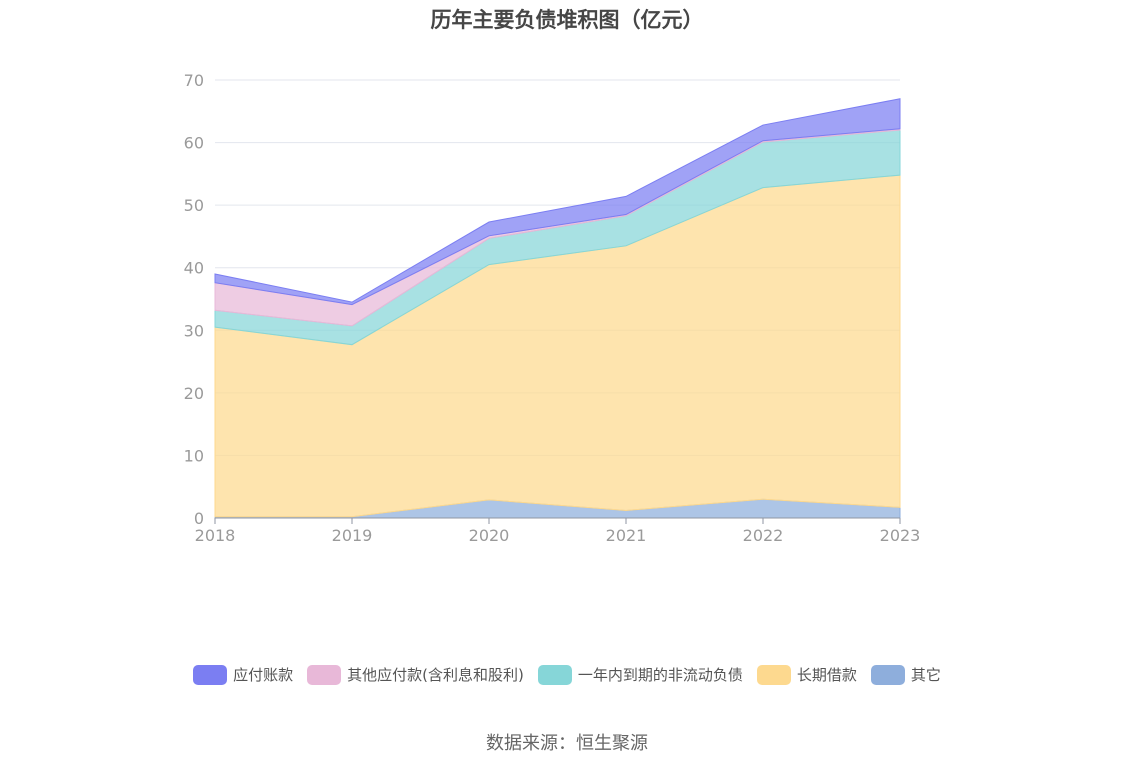  Describe the element at coordinates (905, 674) in the screenshot. I see `legend-item: 其它` at that location.